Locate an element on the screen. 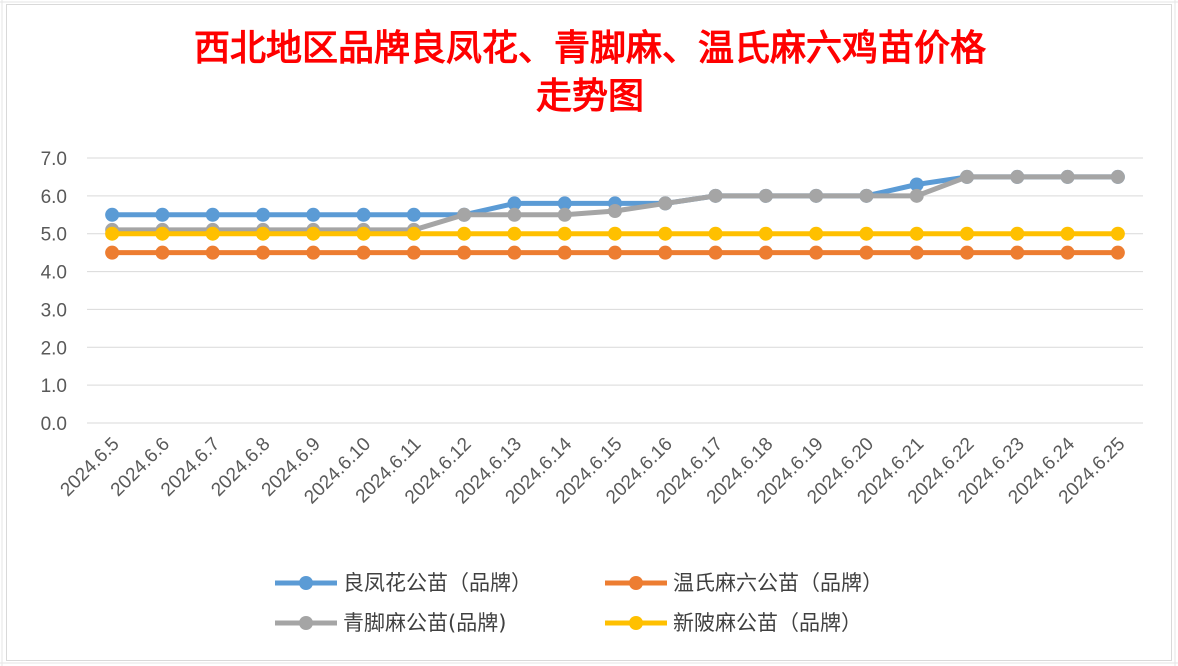 The image size is (1178, 666). legend-item: 新陂麻公苗（品牌） is located at coordinates (733, 623).